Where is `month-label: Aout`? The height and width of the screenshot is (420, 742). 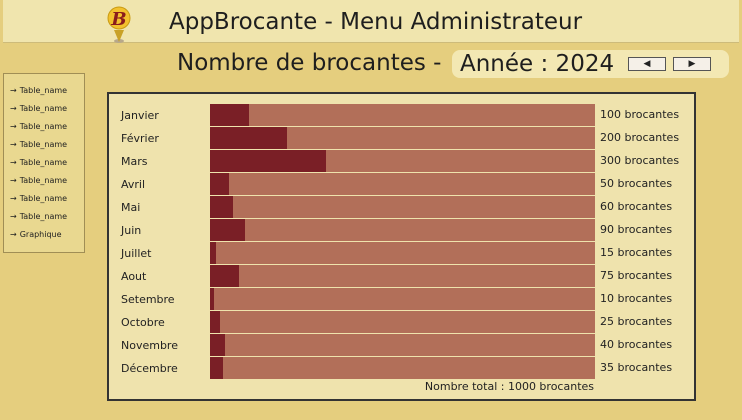
month-label: Aout is located at coordinates (134, 276).